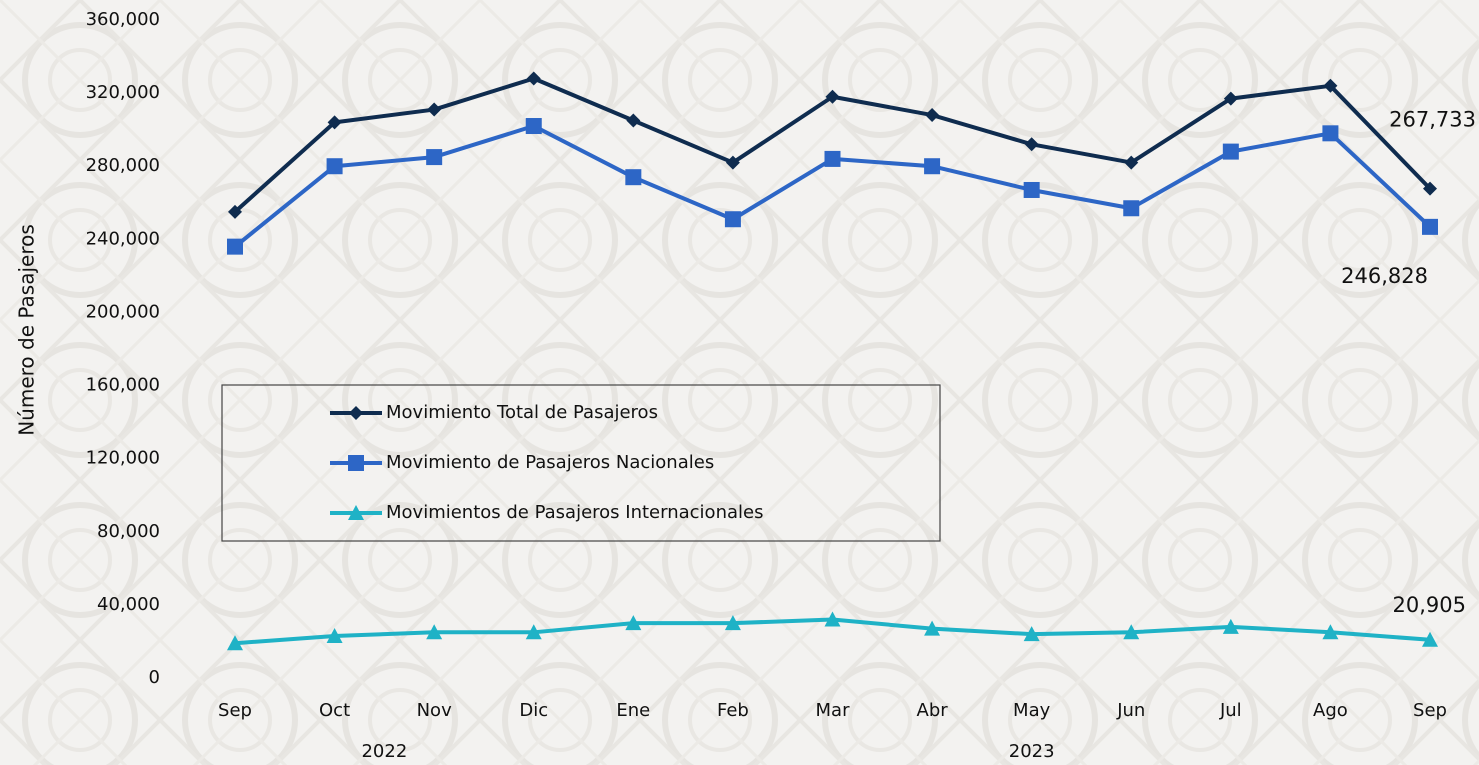 Image resolution: width=1479 pixels, height=765 pixels. What do you see at coordinates (27, 330) in the screenshot?
I see `y-axis-label: Número de Pasajeros` at bounding box center [27, 330].